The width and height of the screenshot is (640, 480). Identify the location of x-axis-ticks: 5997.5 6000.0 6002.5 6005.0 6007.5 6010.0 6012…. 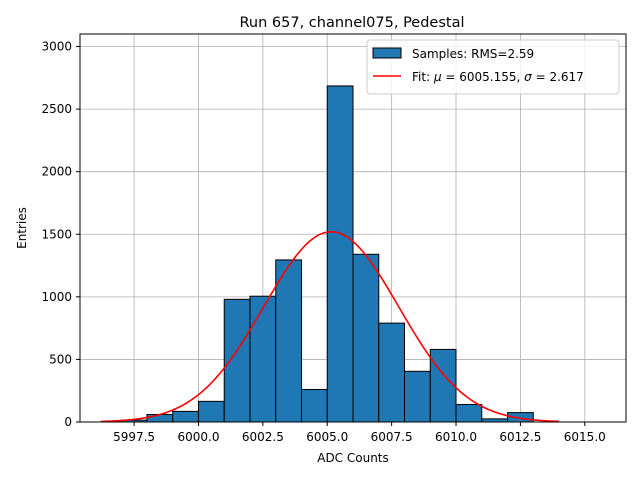
(359, 433).